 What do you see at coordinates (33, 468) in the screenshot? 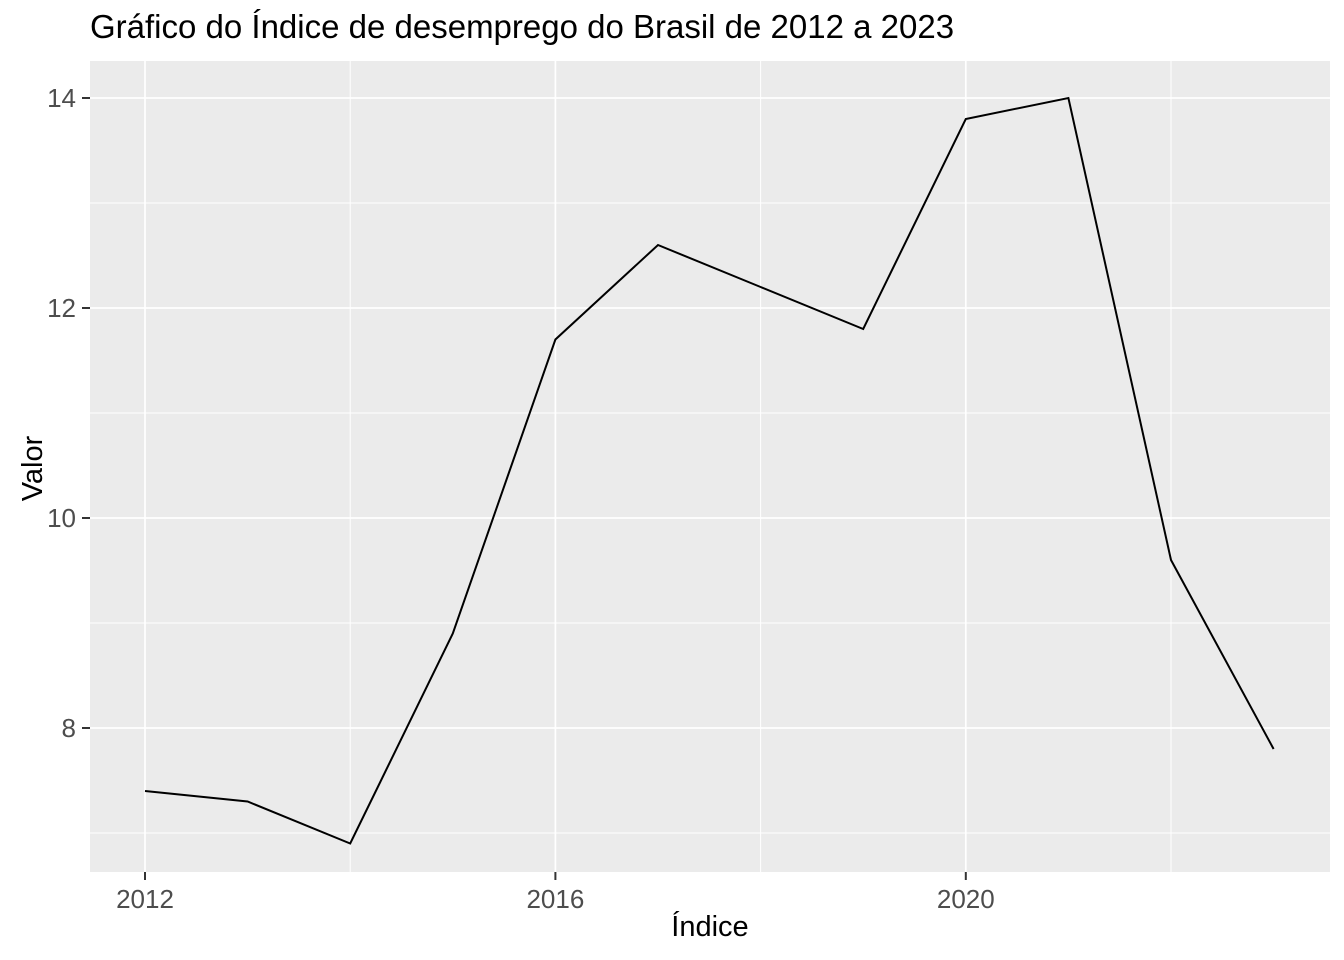
I see `y-axis-title: Valor` at bounding box center [33, 468].